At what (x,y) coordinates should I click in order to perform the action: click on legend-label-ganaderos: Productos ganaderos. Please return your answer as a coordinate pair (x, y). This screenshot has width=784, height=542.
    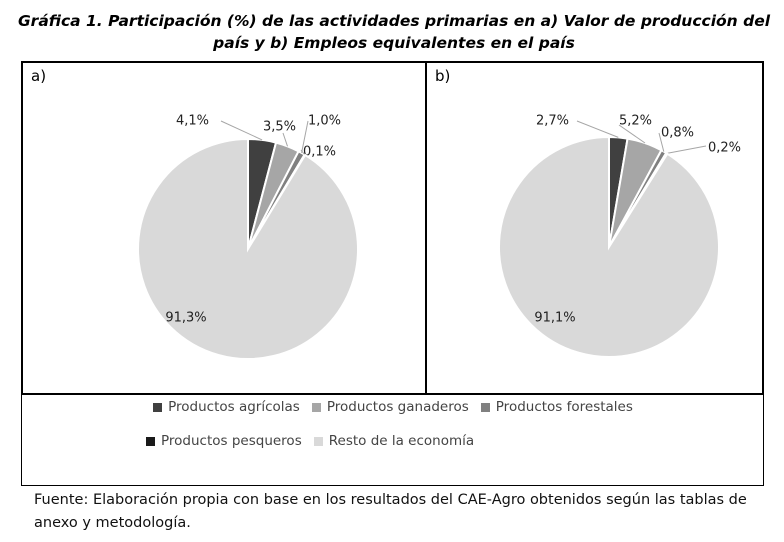
    Looking at the image, I should click on (397, 407).